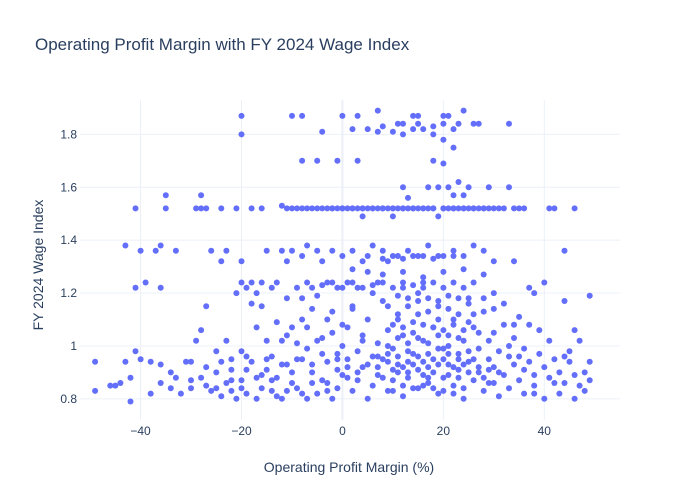  What do you see at coordinates (73, 346) in the screenshot?
I see `y-tick-label: 1` at bounding box center [73, 346].